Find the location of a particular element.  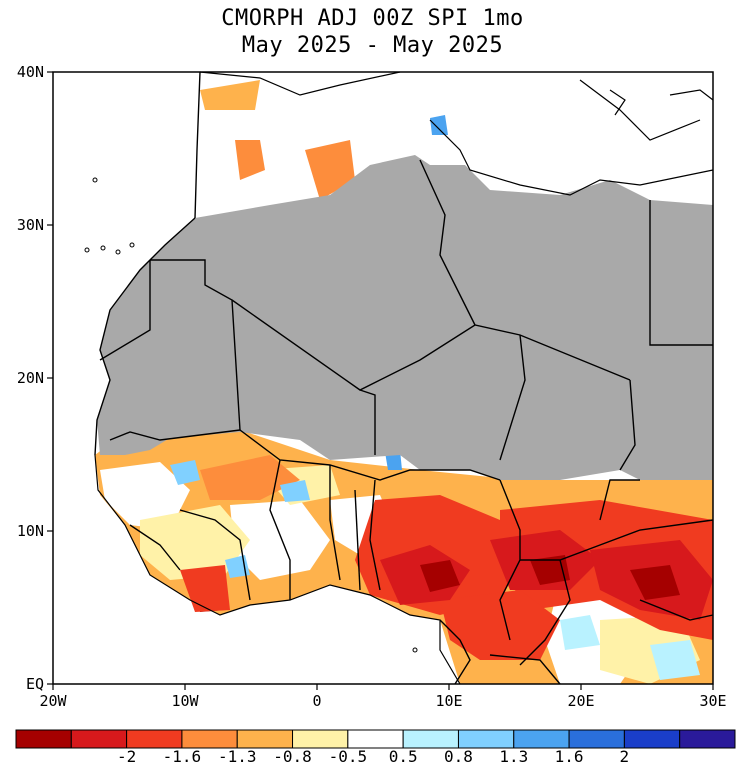

colorbar-tick-label: -0.5 is located at coordinates (348, 756).